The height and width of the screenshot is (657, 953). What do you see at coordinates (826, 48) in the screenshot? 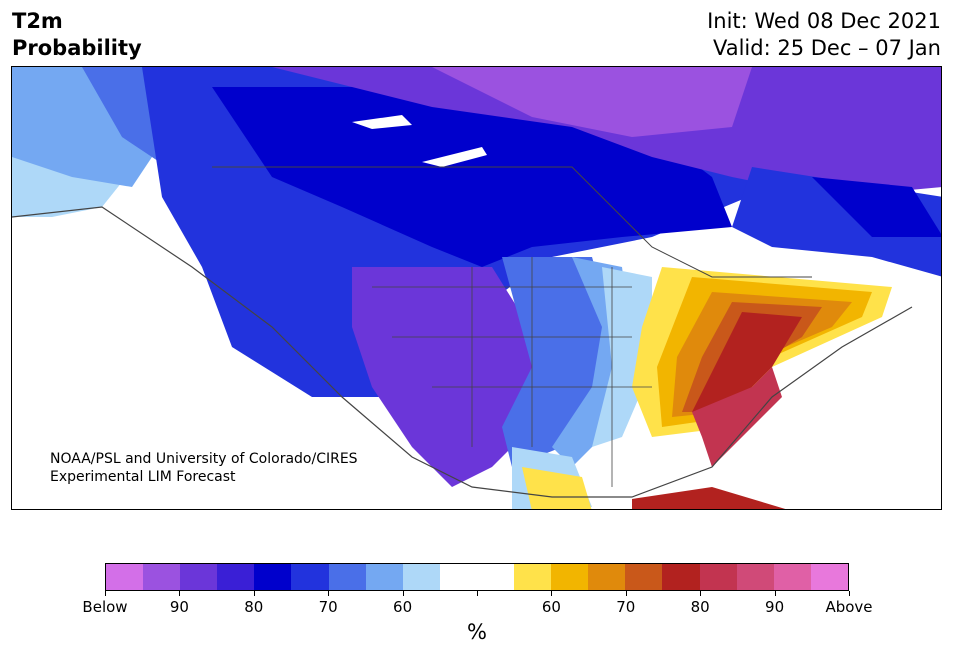
I see `valid-date: Valid: 25 Dec – 07 Jan` at bounding box center [826, 48].